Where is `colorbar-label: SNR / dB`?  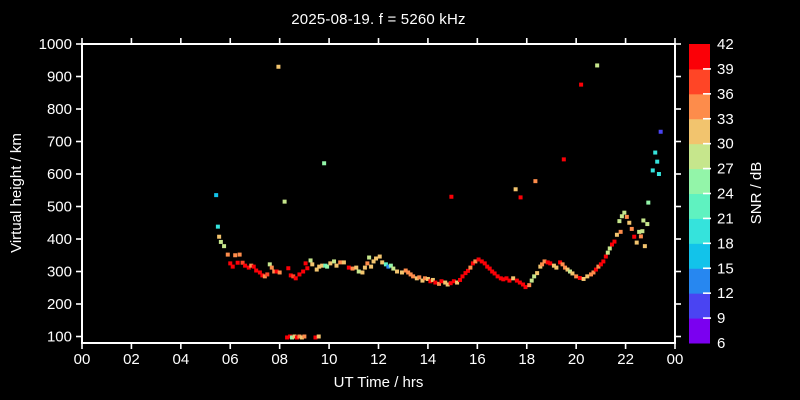
colorbar-label: SNR / dB is located at coordinates (756, 193).